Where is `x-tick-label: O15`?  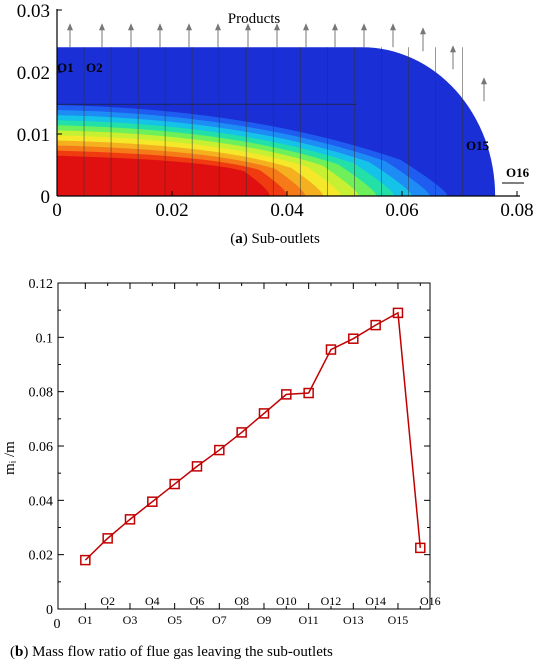
x-tick-label: O15 is located at coordinates (398, 620).